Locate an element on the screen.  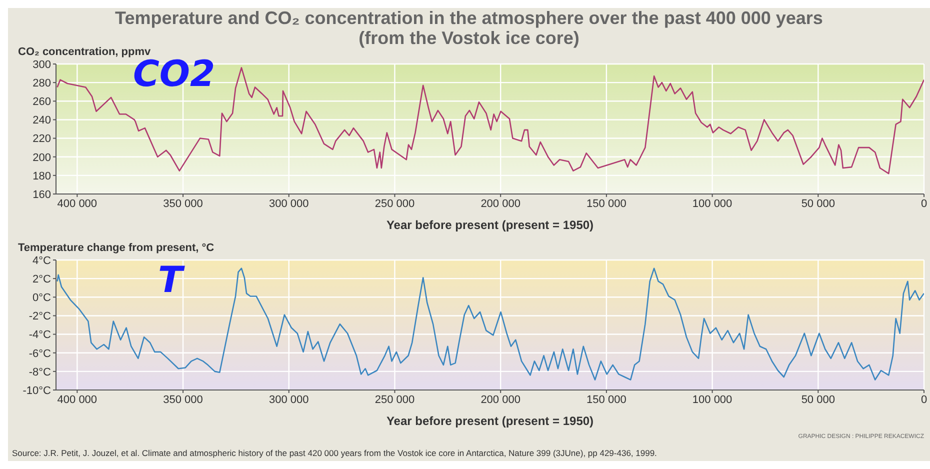
y-tick-label: 2°C is located at coordinates (42, 279).